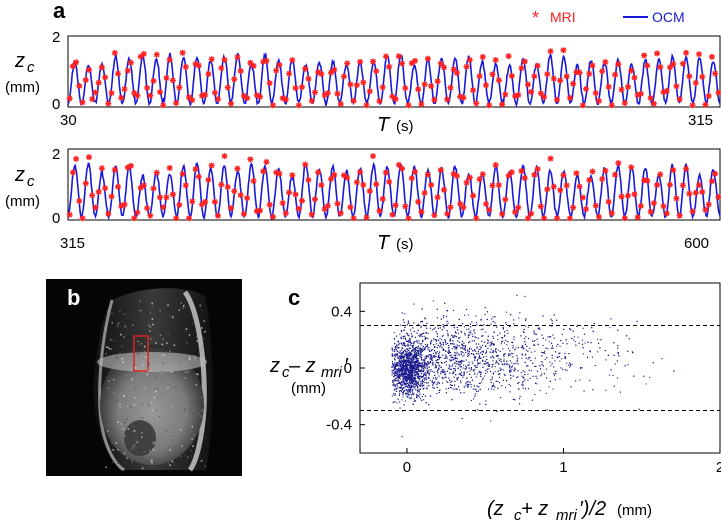  I want to click on ylabel-bottom-sub: c, so click(31, 181).